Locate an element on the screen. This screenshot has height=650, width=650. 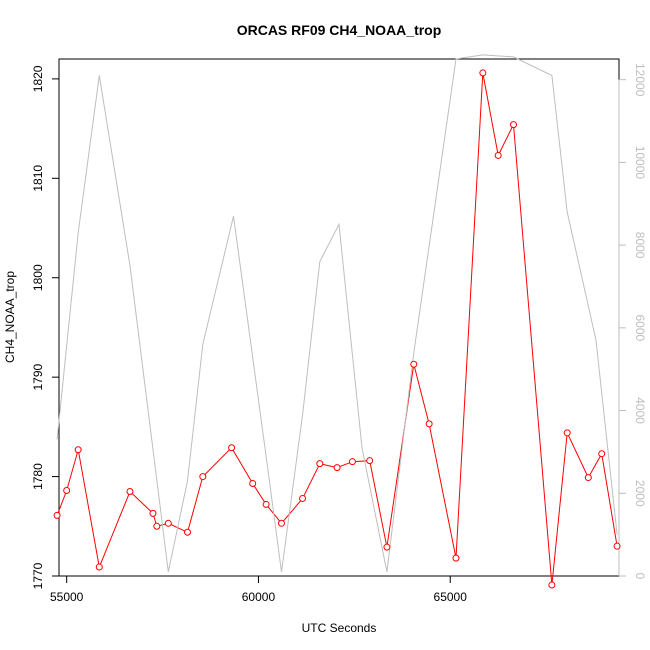
y-tick-label: 1810 is located at coordinates (38, 178).